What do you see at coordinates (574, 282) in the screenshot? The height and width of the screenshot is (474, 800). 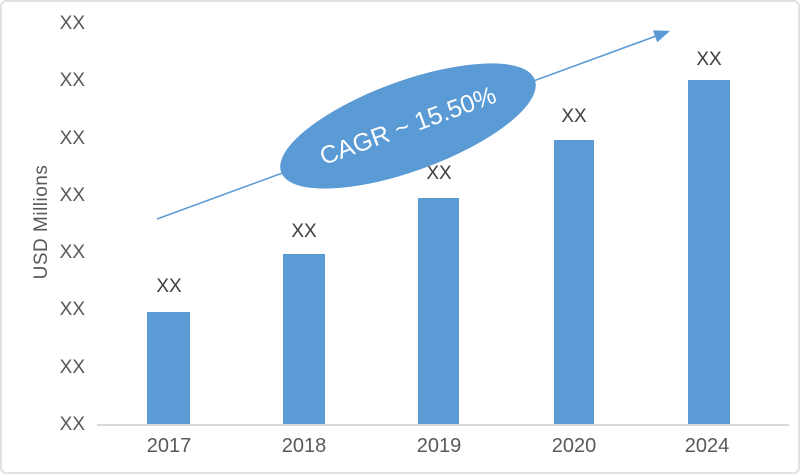 I see `bar-2020` at bounding box center [574, 282].